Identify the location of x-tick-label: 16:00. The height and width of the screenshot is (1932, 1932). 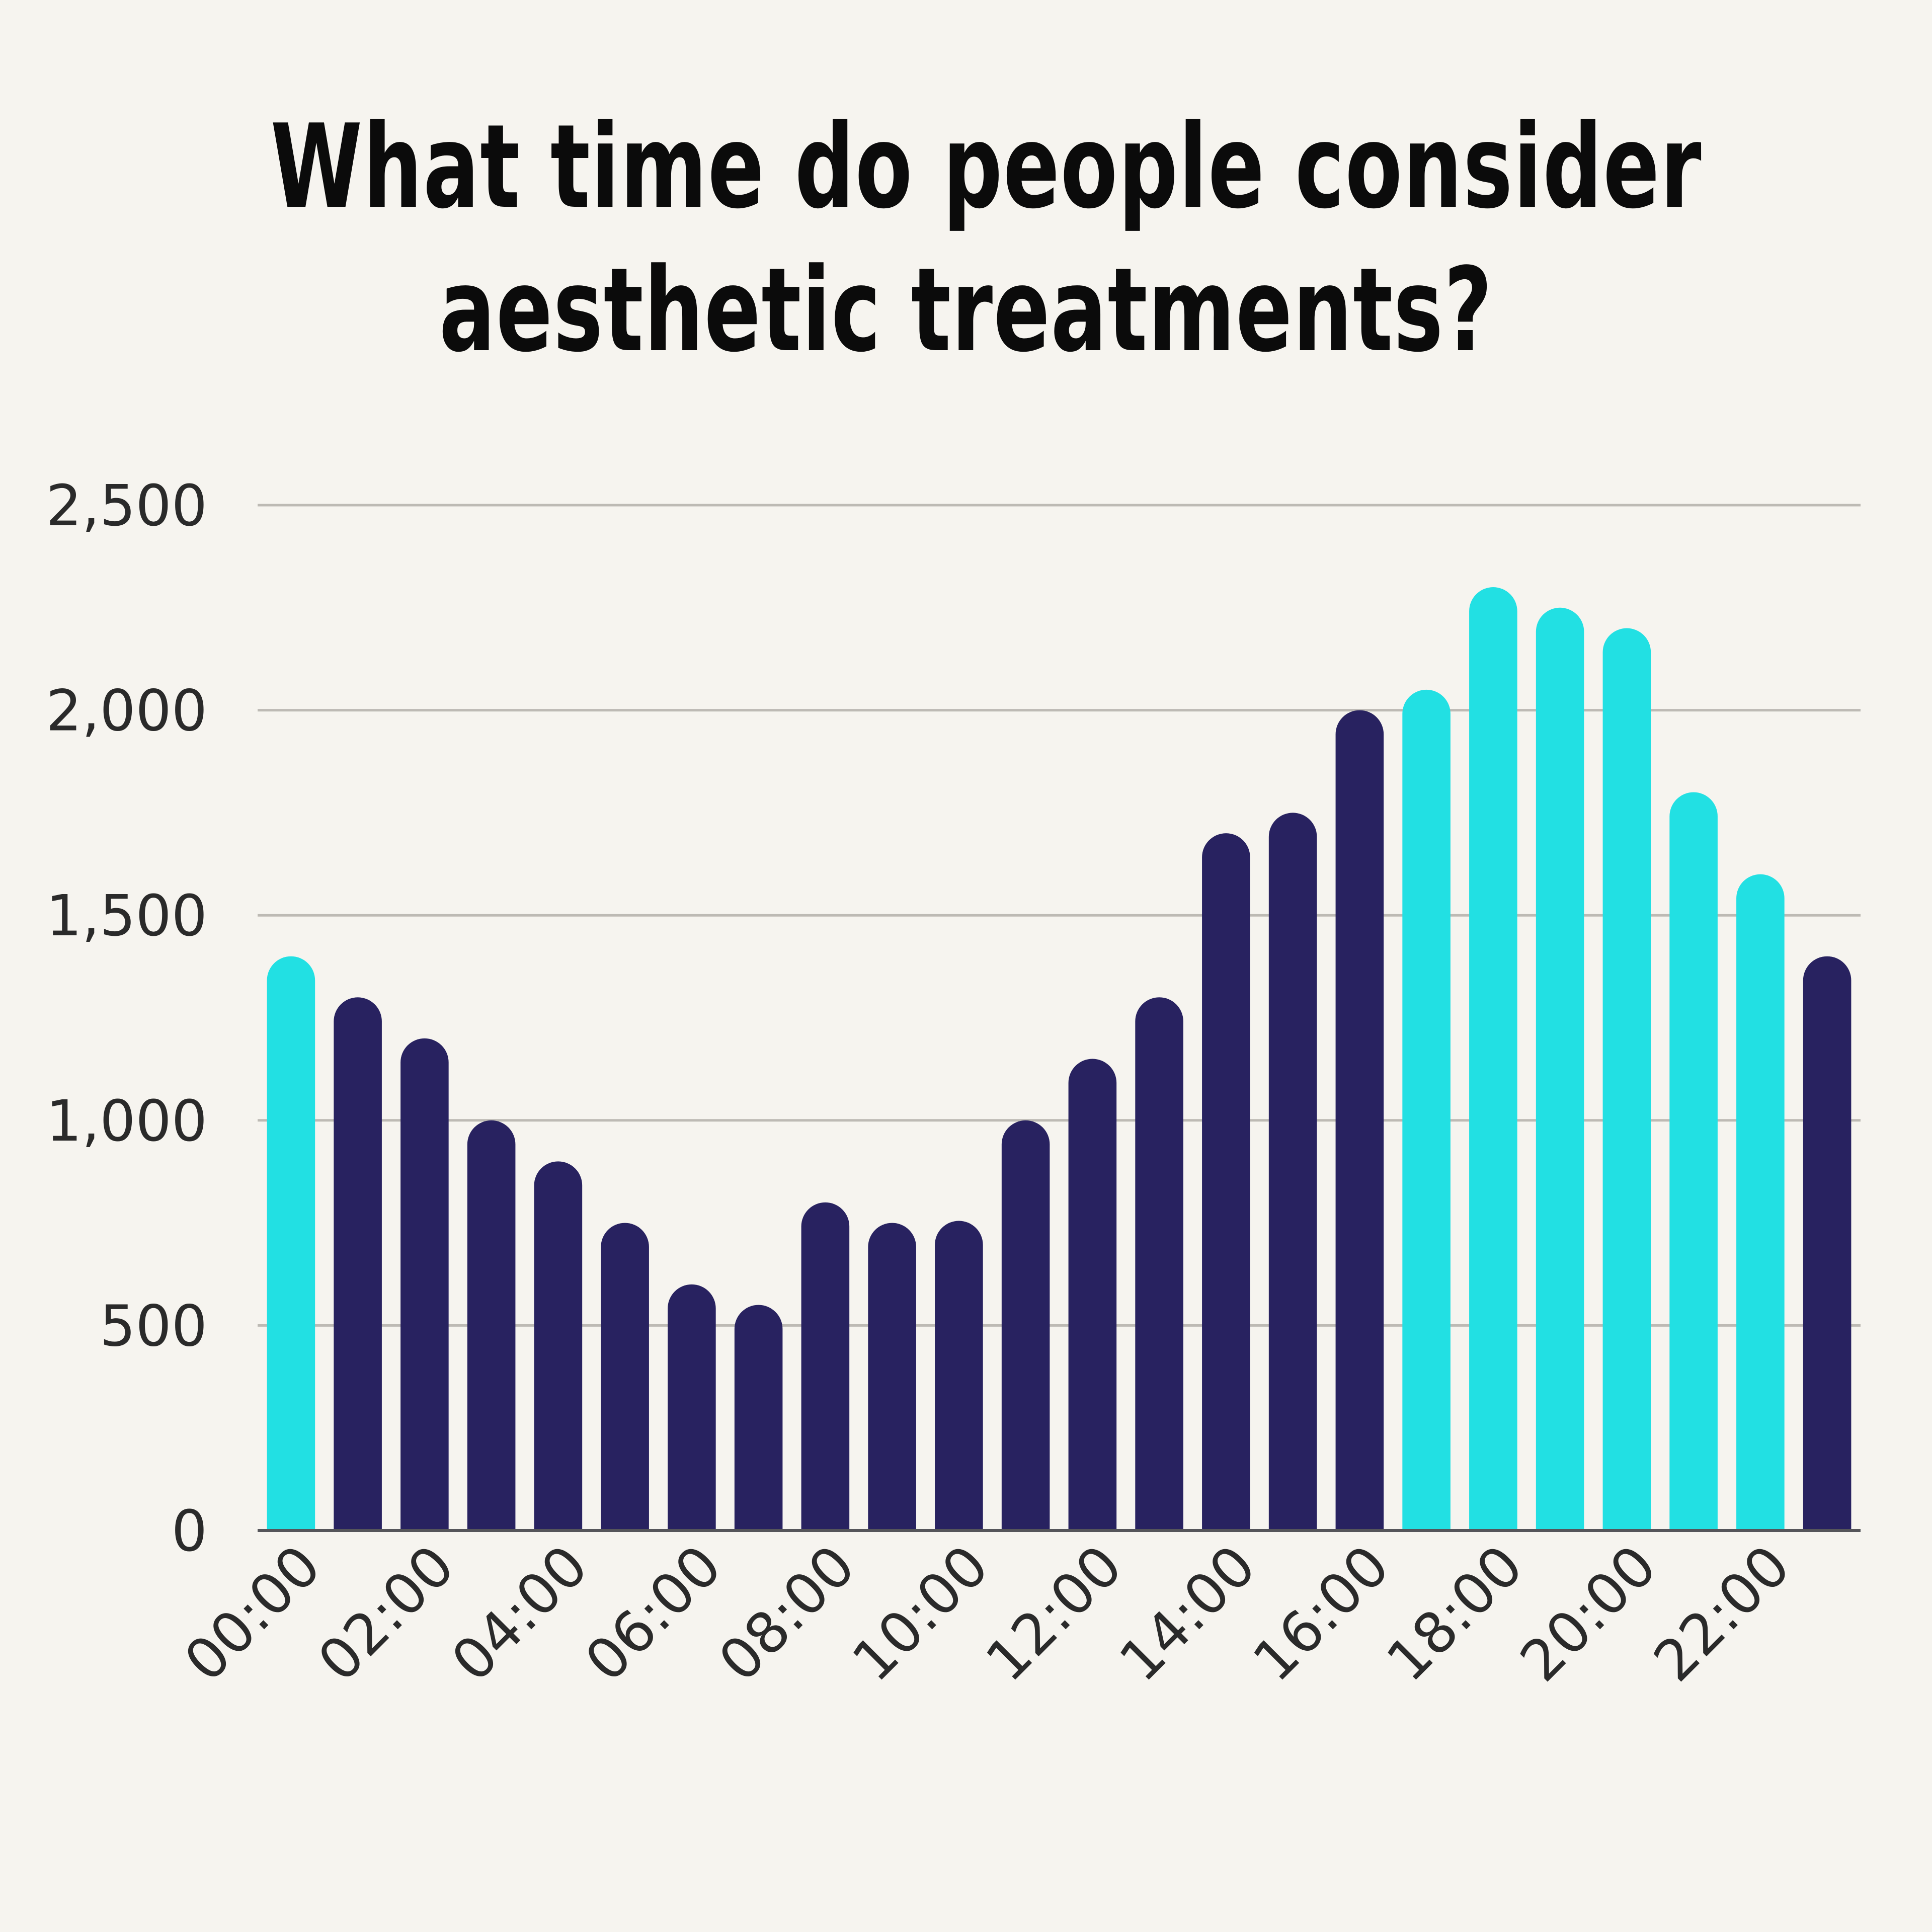
(1321, 1614).